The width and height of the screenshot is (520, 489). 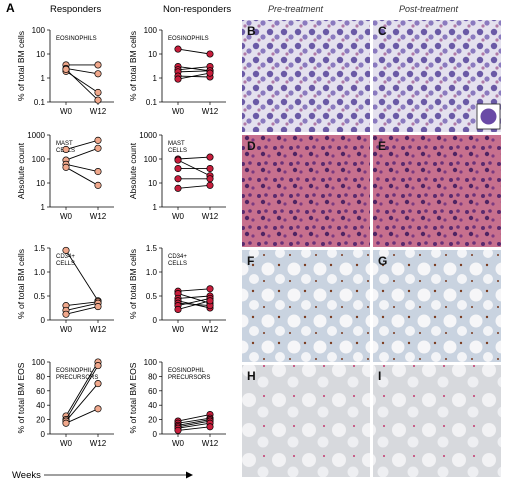 I want to click on micrograph-f: F, so click(x=306, y=306).